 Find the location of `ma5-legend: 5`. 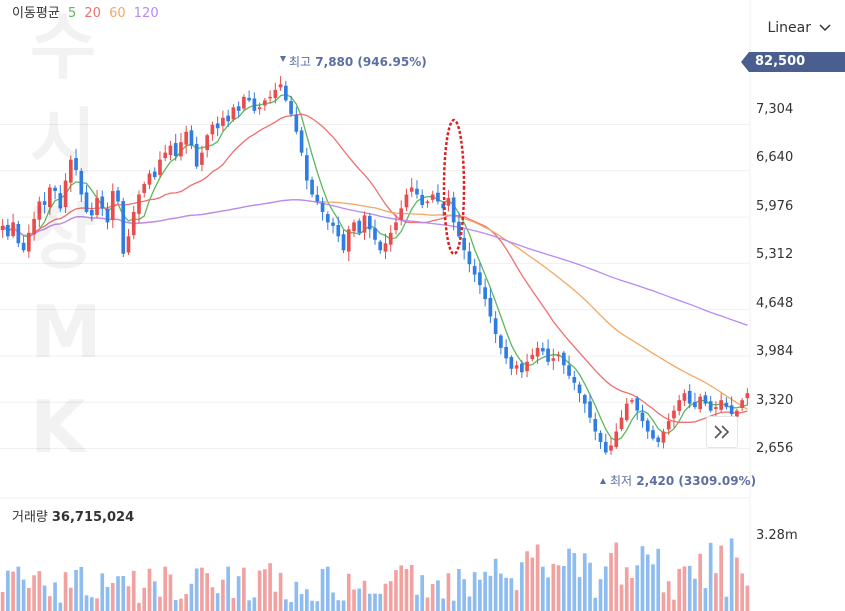

ma5-legend: 5 is located at coordinates (72, 13).